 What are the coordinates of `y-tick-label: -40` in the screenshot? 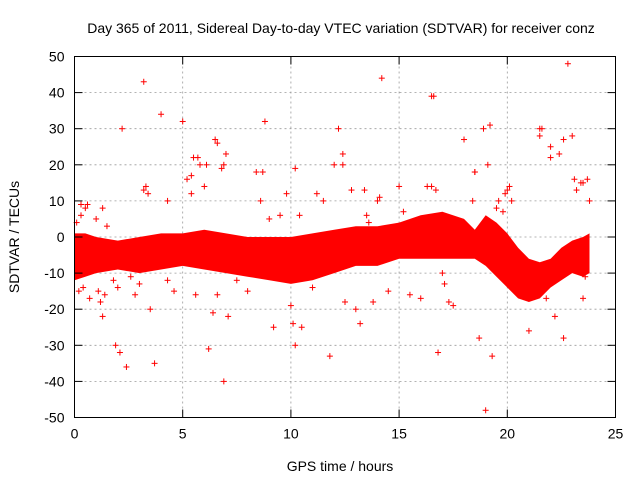 It's located at (54, 381).